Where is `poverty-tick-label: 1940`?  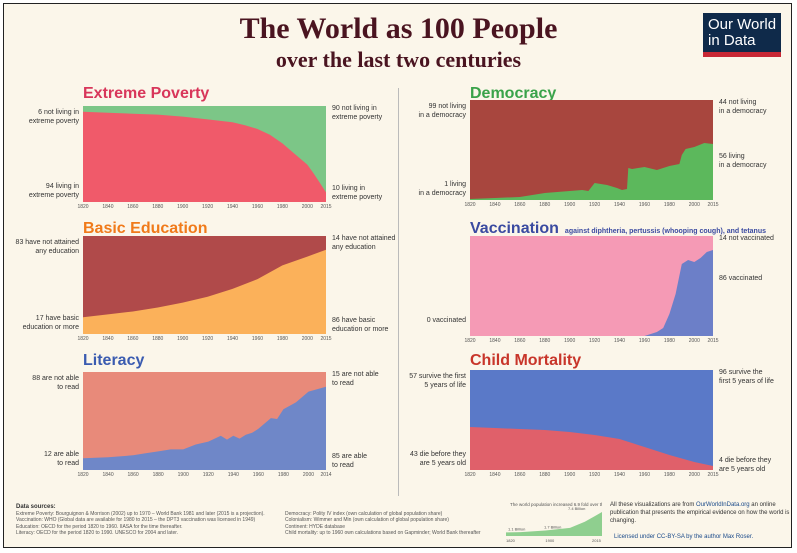 poverty-tick-label: 1940 is located at coordinates (232, 207).